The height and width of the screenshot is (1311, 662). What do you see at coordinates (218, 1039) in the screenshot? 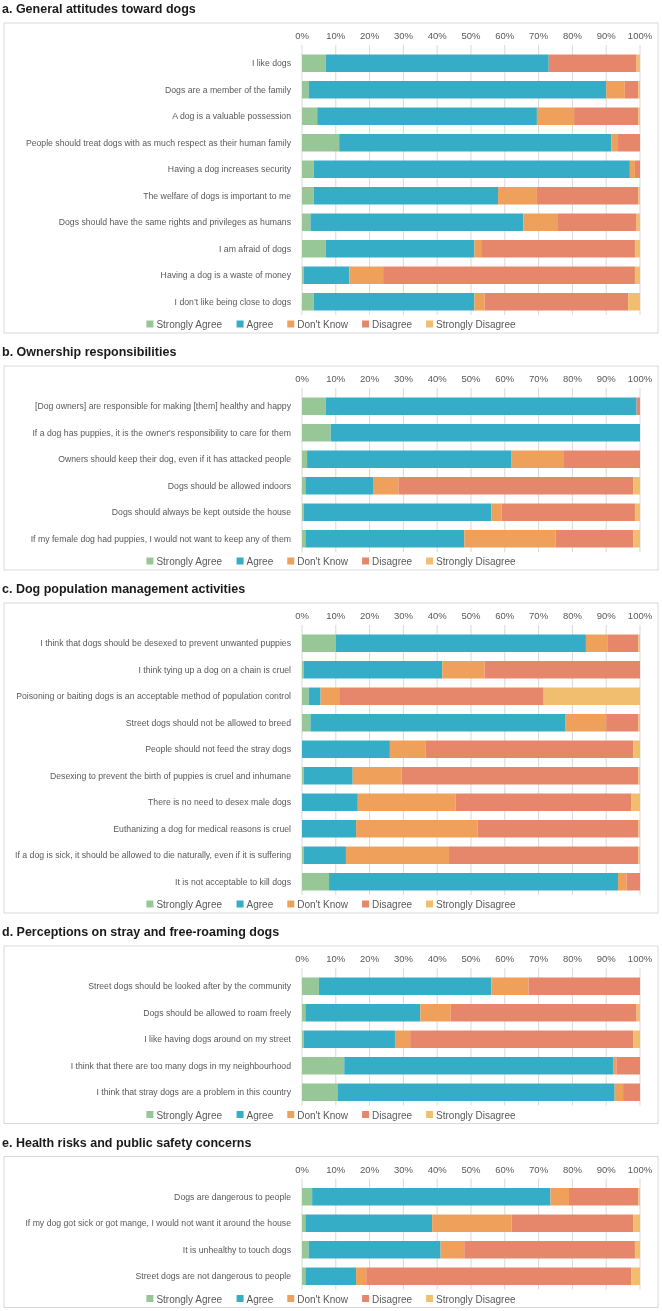
I see `y-tick-label: I like having dogs around on my street` at bounding box center [218, 1039].